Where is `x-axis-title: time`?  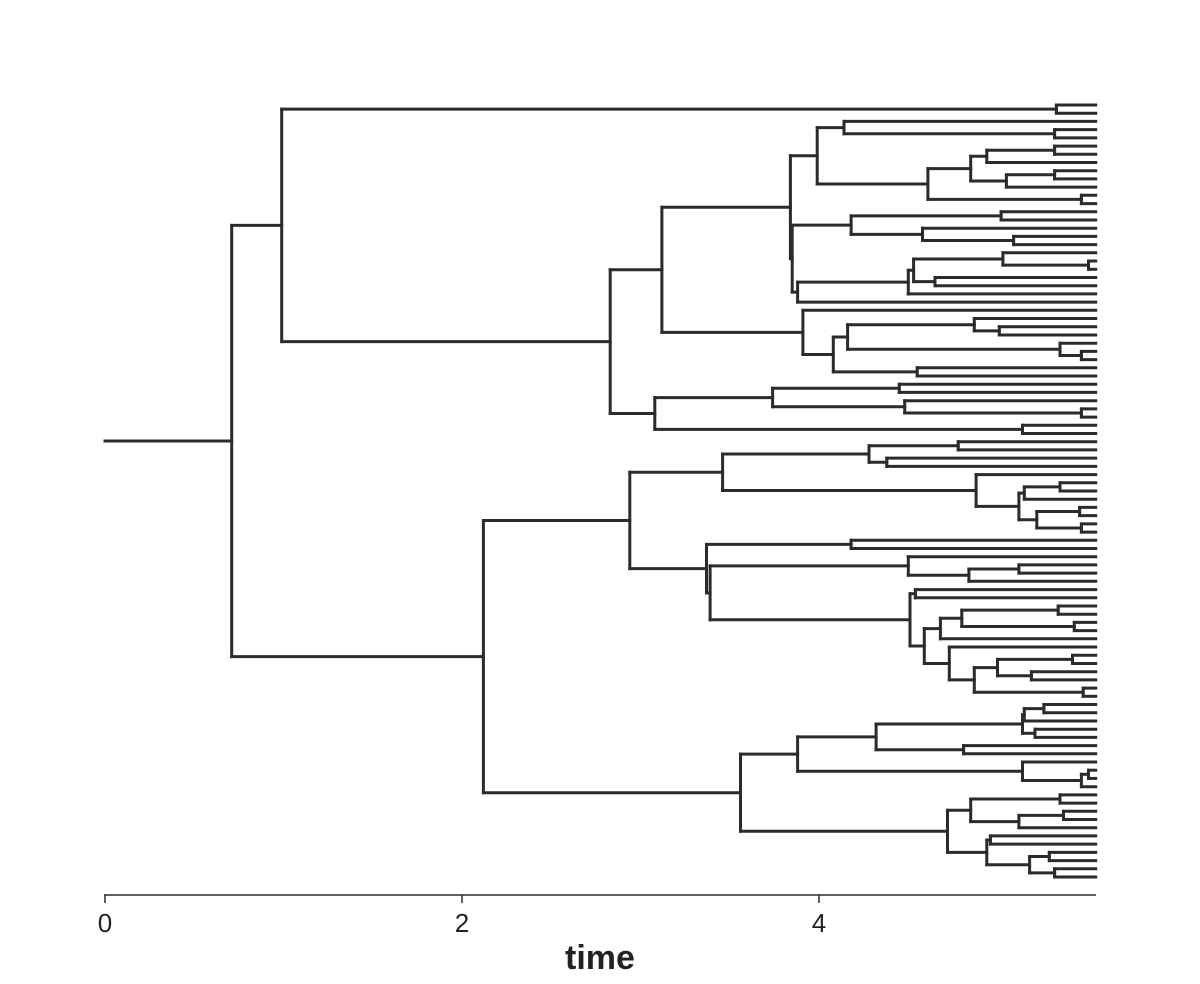
x-axis-title: time is located at coordinates (600, 958).